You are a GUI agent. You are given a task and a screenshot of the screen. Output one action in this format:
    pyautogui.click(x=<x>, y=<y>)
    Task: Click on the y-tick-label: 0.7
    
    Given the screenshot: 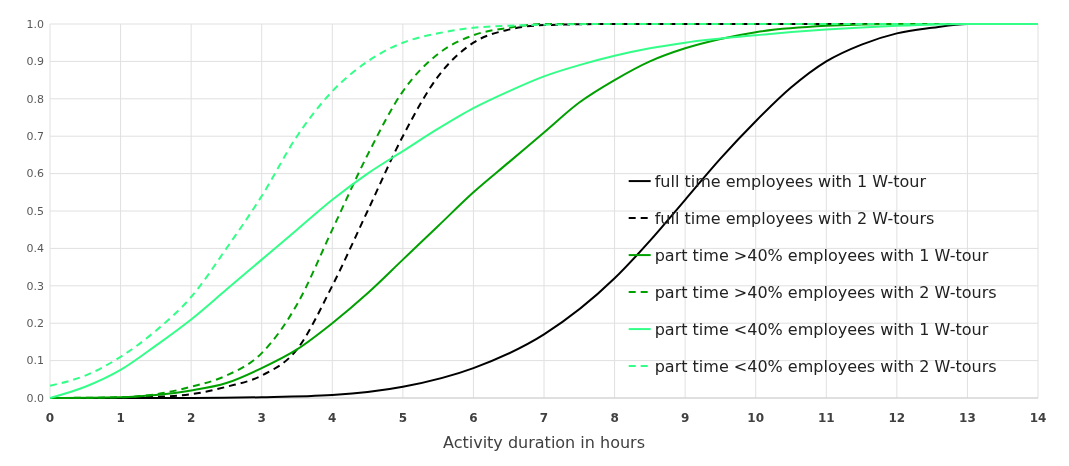 What is the action you would take?
    pyautogui.click(x=35, y=137)
    